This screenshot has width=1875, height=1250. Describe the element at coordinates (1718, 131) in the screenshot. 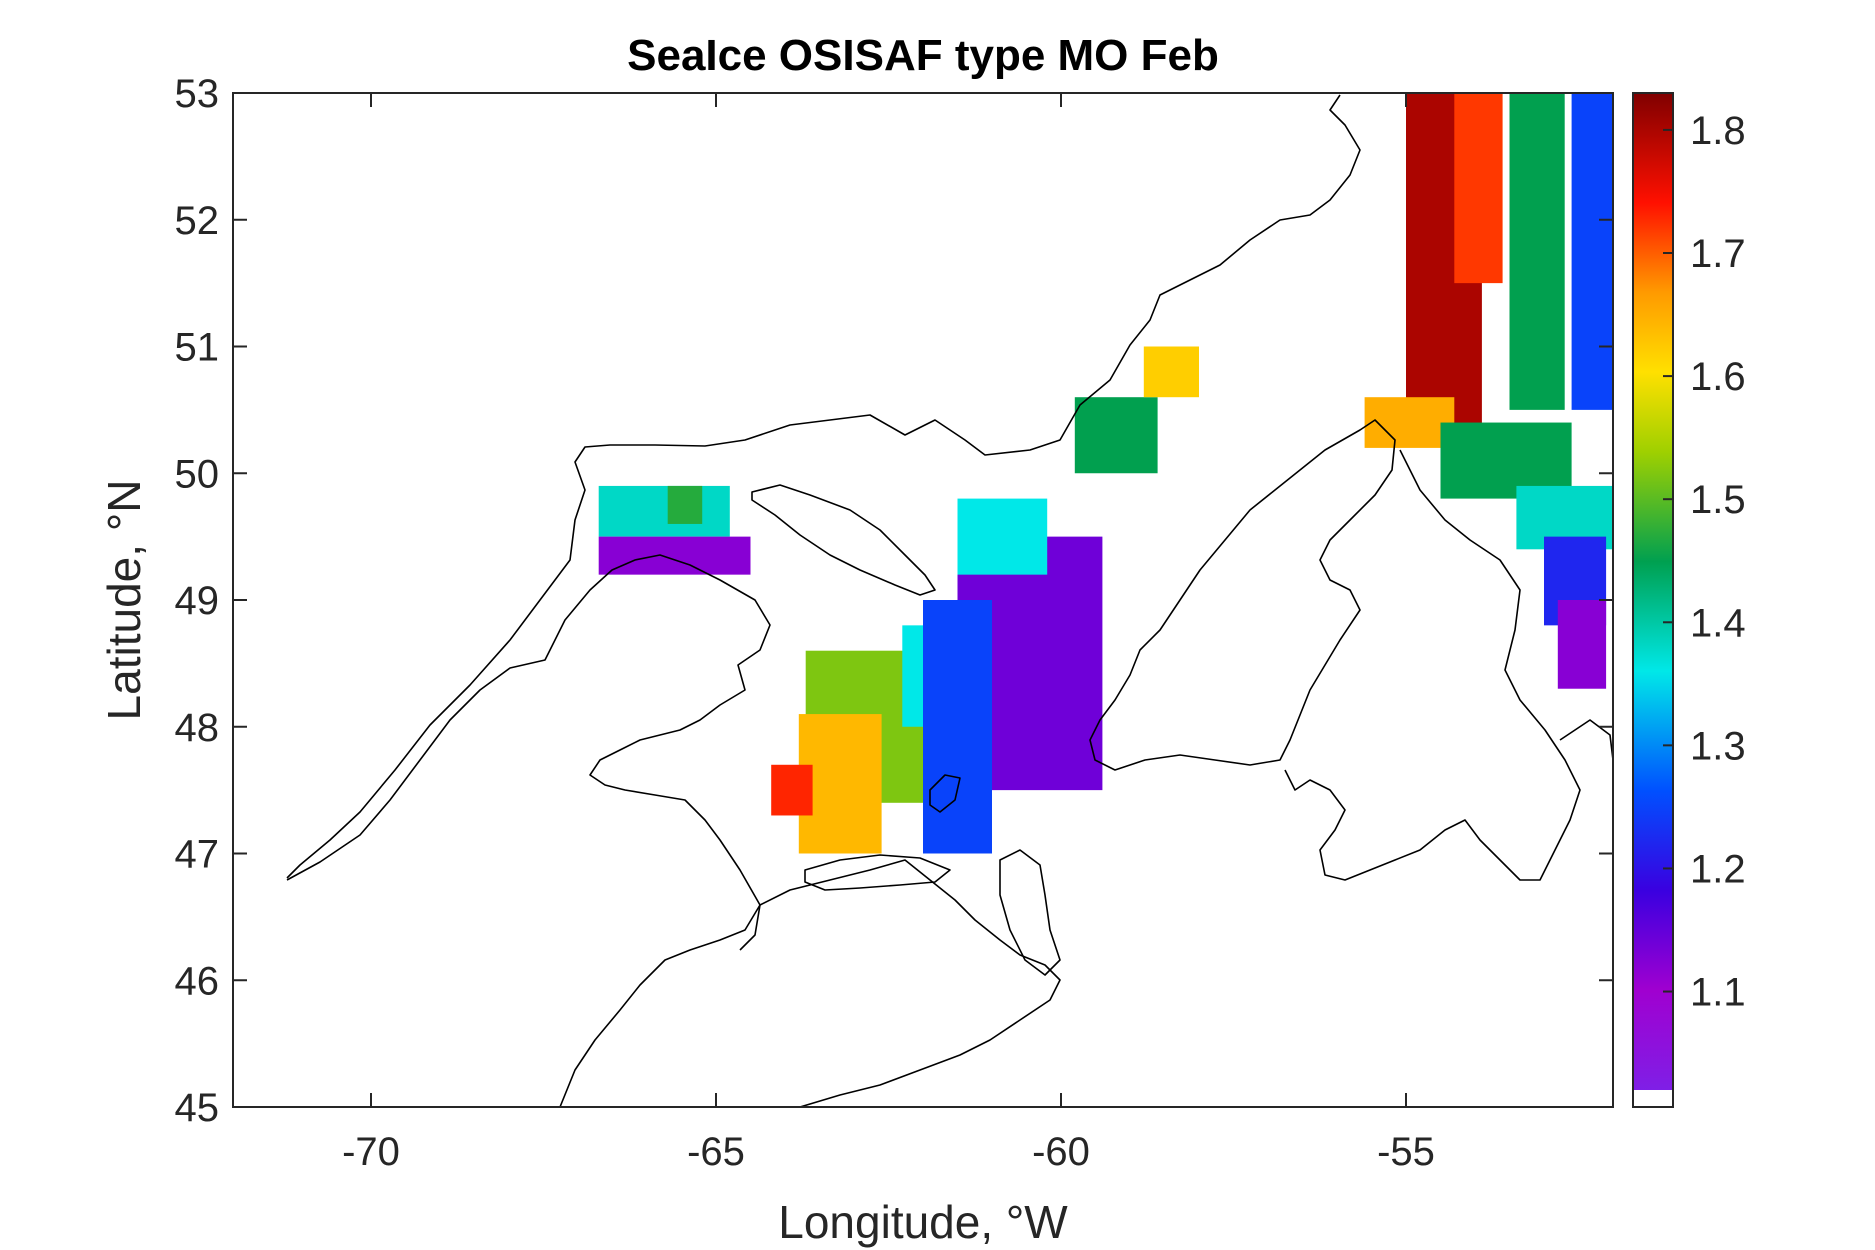

I see `colorbar-tick-label: 1.8` at that location.